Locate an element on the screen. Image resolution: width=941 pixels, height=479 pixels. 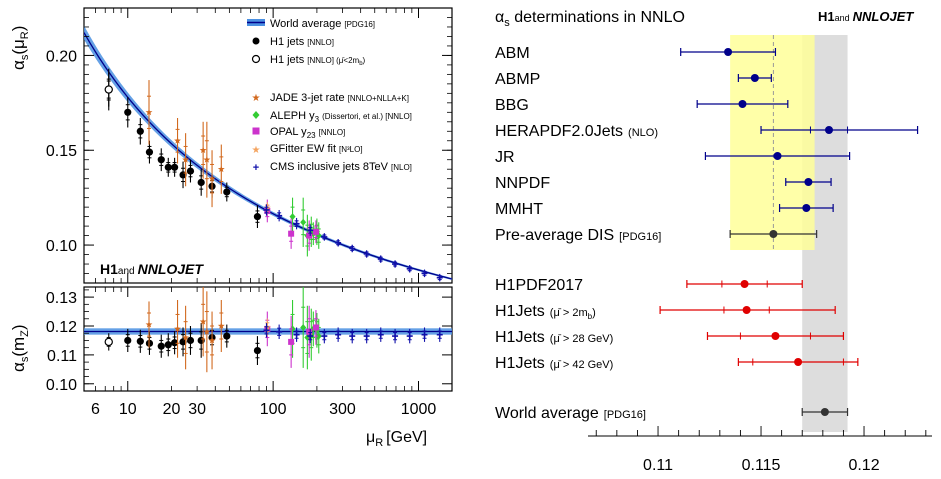
right-row-label: H1PDF2017 is located at coordinates (539, 285).